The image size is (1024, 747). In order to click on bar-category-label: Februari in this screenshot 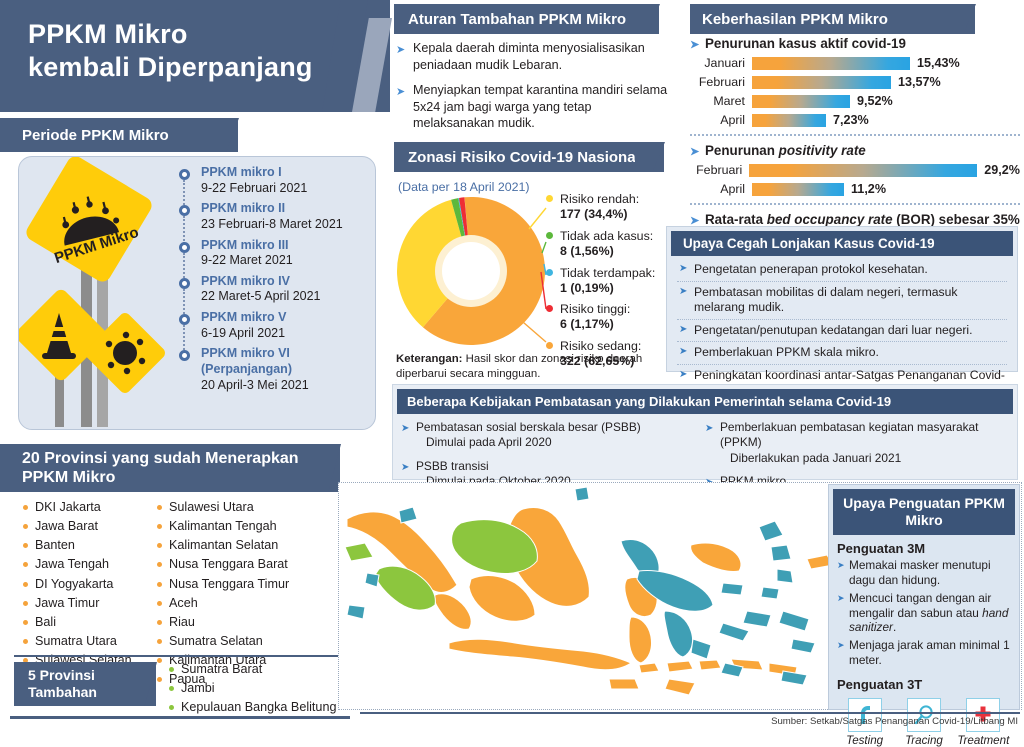, I will do `click(721, 82)`.